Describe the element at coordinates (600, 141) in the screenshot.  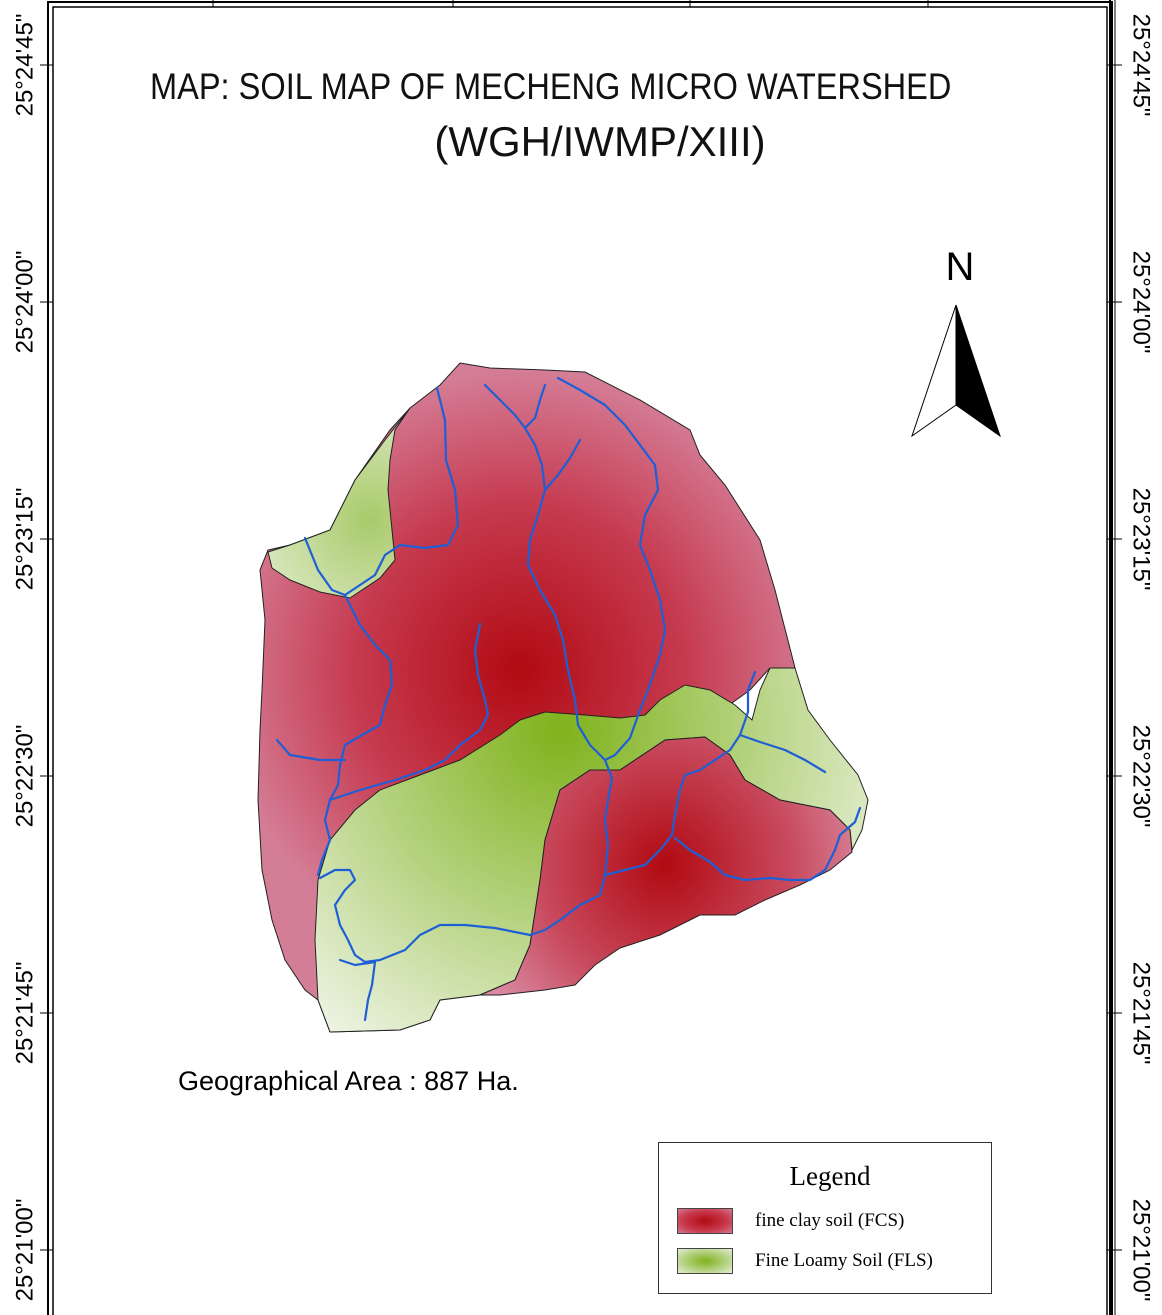
I see `map-subtitle: (WGH/IWMP/XIII)` at that location.